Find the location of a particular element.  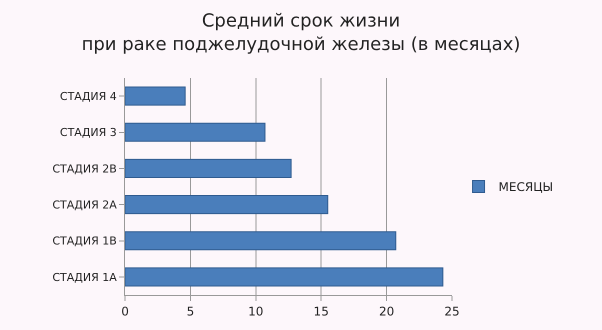

x-tick-label: 25 is located at coordinates (452, 311).